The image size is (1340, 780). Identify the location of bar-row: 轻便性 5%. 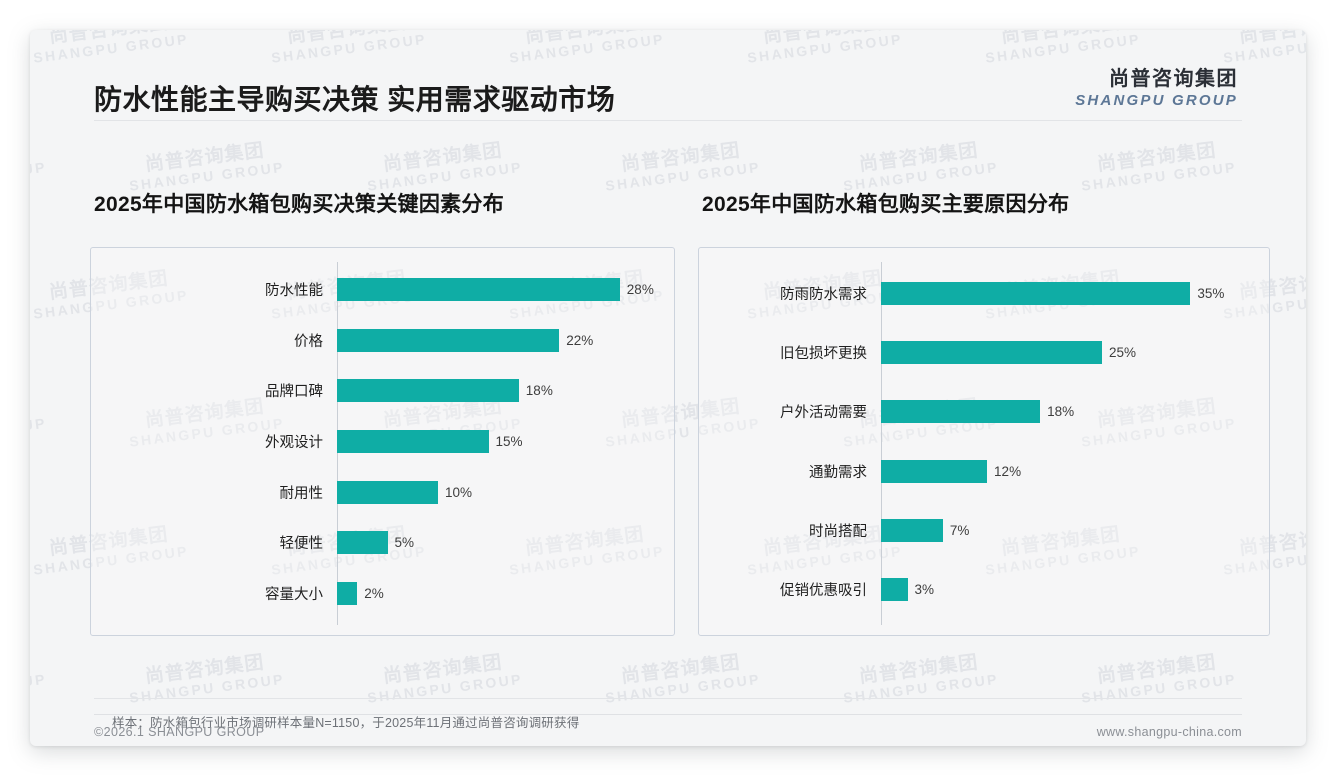
(382, 543).